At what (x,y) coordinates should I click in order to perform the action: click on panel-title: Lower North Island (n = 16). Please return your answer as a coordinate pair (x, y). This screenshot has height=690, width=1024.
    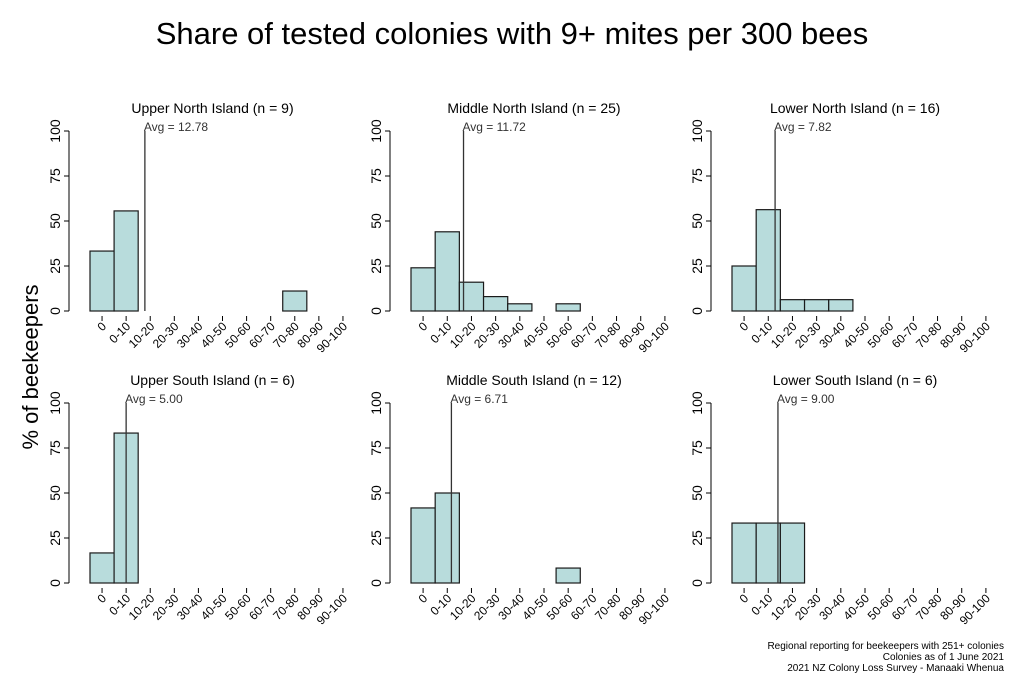
    Looking at the image, I should click on (855, 108).